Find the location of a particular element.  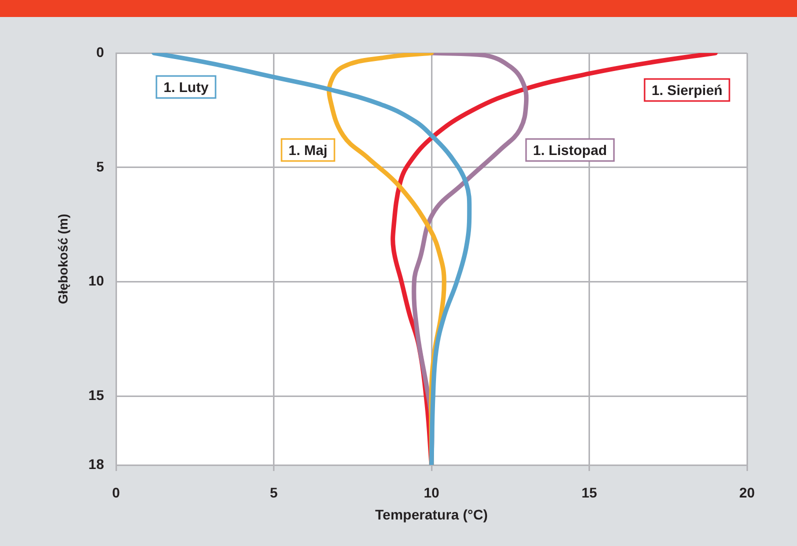

y-tick-label: 18 is located at coordinates (96, 464).